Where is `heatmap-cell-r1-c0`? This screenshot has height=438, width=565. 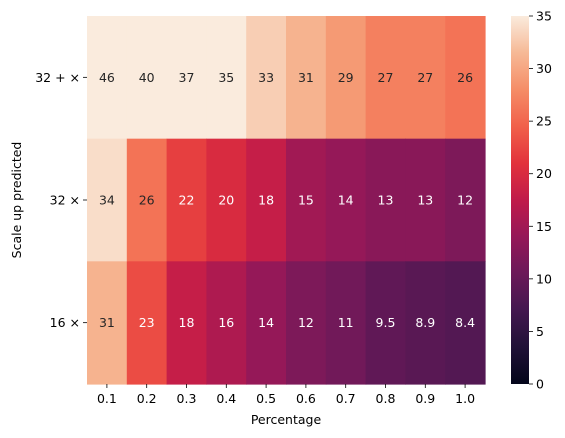
heatmap-cell-r1-c0 is located at coordinates (107, 200).